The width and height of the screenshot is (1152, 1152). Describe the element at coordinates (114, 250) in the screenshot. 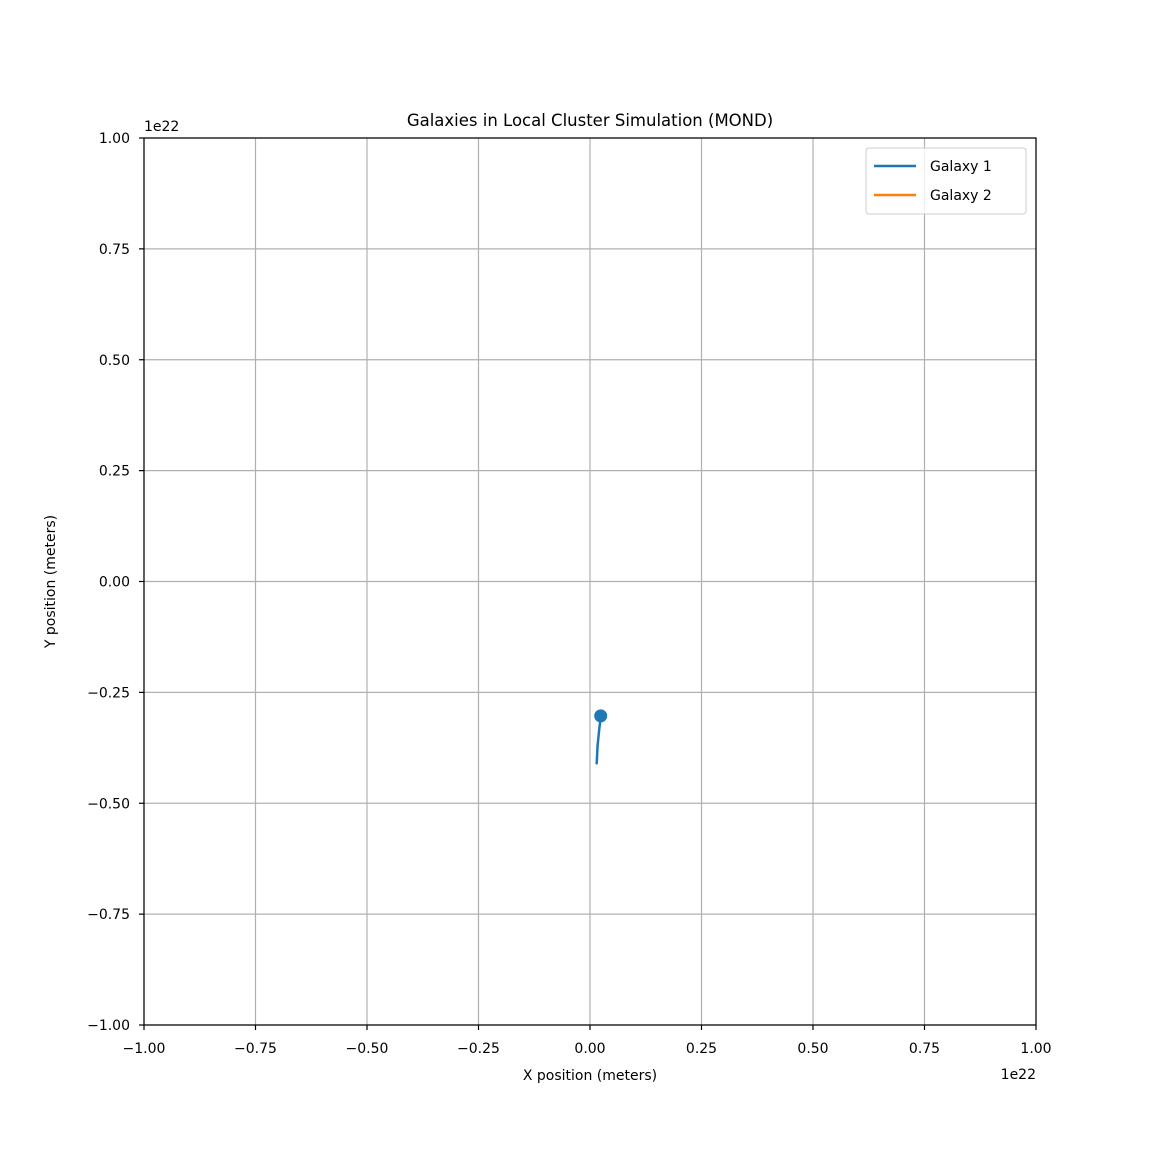

I see `y-tick-label: 0.75` at that location.